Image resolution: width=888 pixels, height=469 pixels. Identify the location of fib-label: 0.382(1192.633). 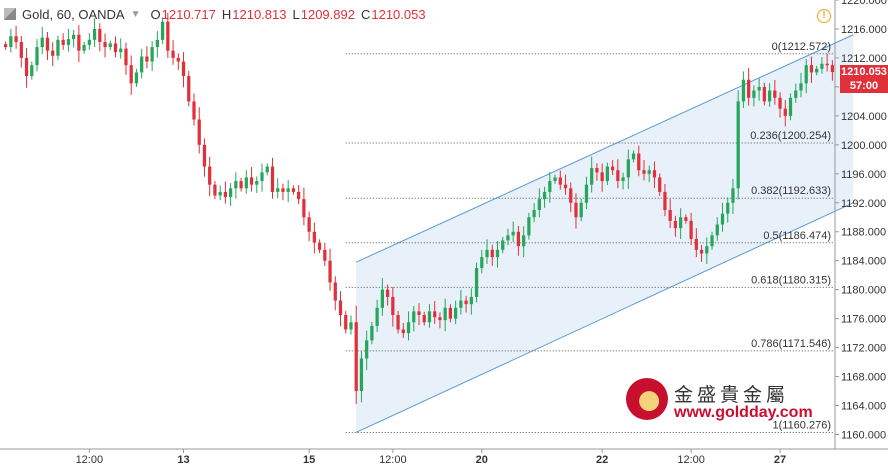
(791, 191).